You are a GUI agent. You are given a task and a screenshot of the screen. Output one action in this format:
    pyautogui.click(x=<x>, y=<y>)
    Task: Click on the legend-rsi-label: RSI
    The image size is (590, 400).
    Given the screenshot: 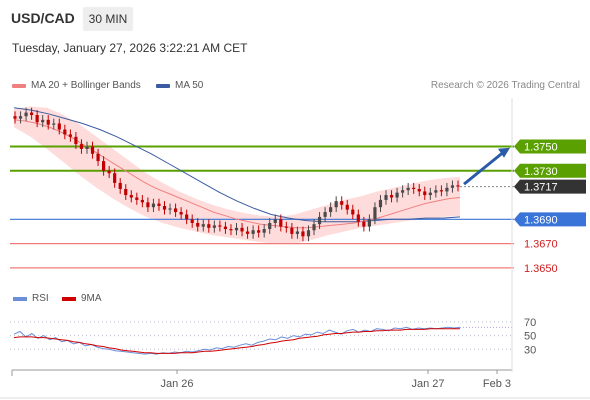 What is the action you would take?
    pyautogui.click(x=40, y=298)
    